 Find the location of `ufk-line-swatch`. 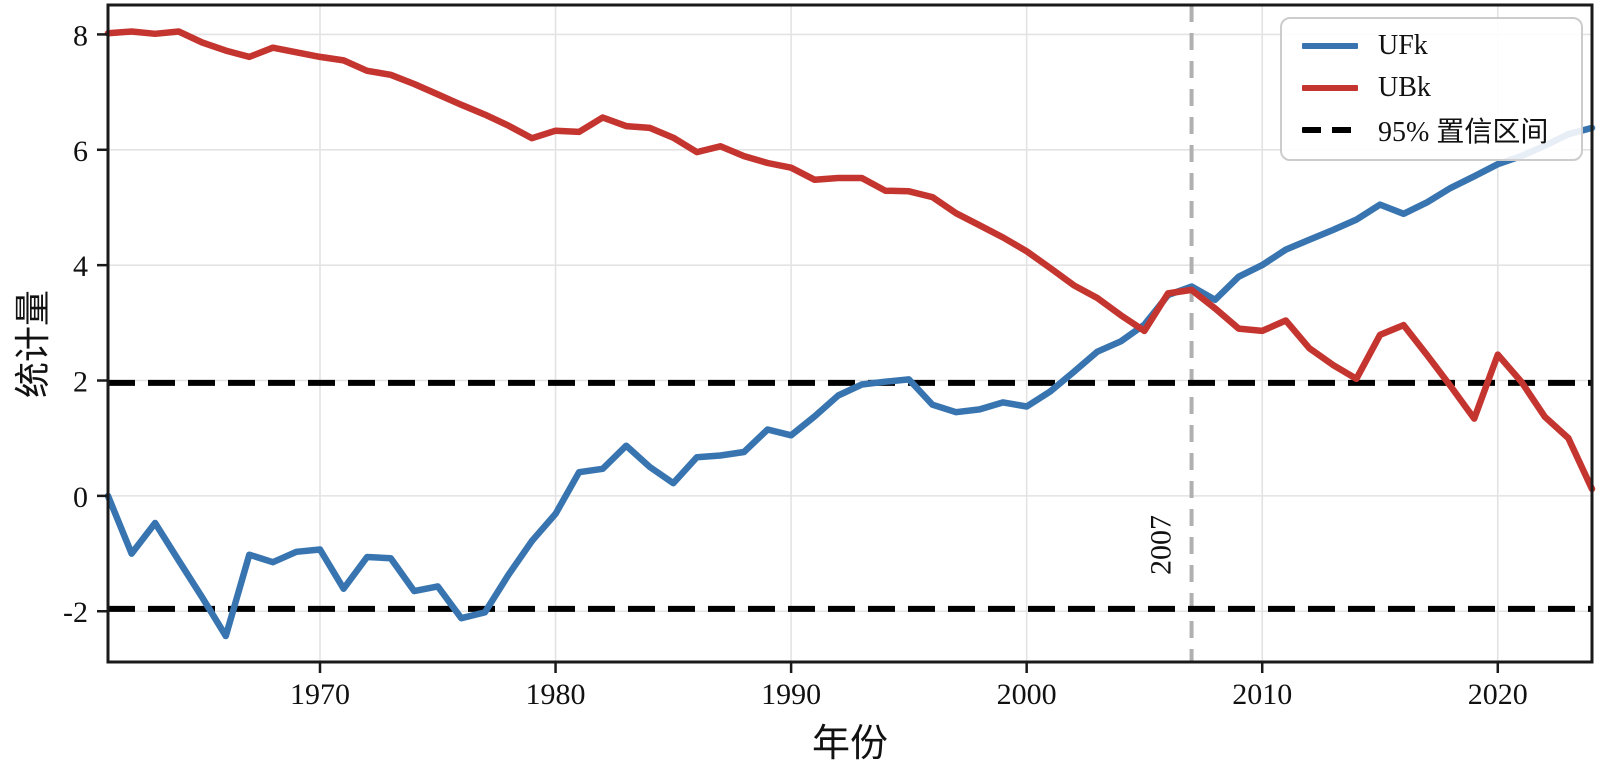

ufk-line-swatch is located at coordinates (1330, 46).